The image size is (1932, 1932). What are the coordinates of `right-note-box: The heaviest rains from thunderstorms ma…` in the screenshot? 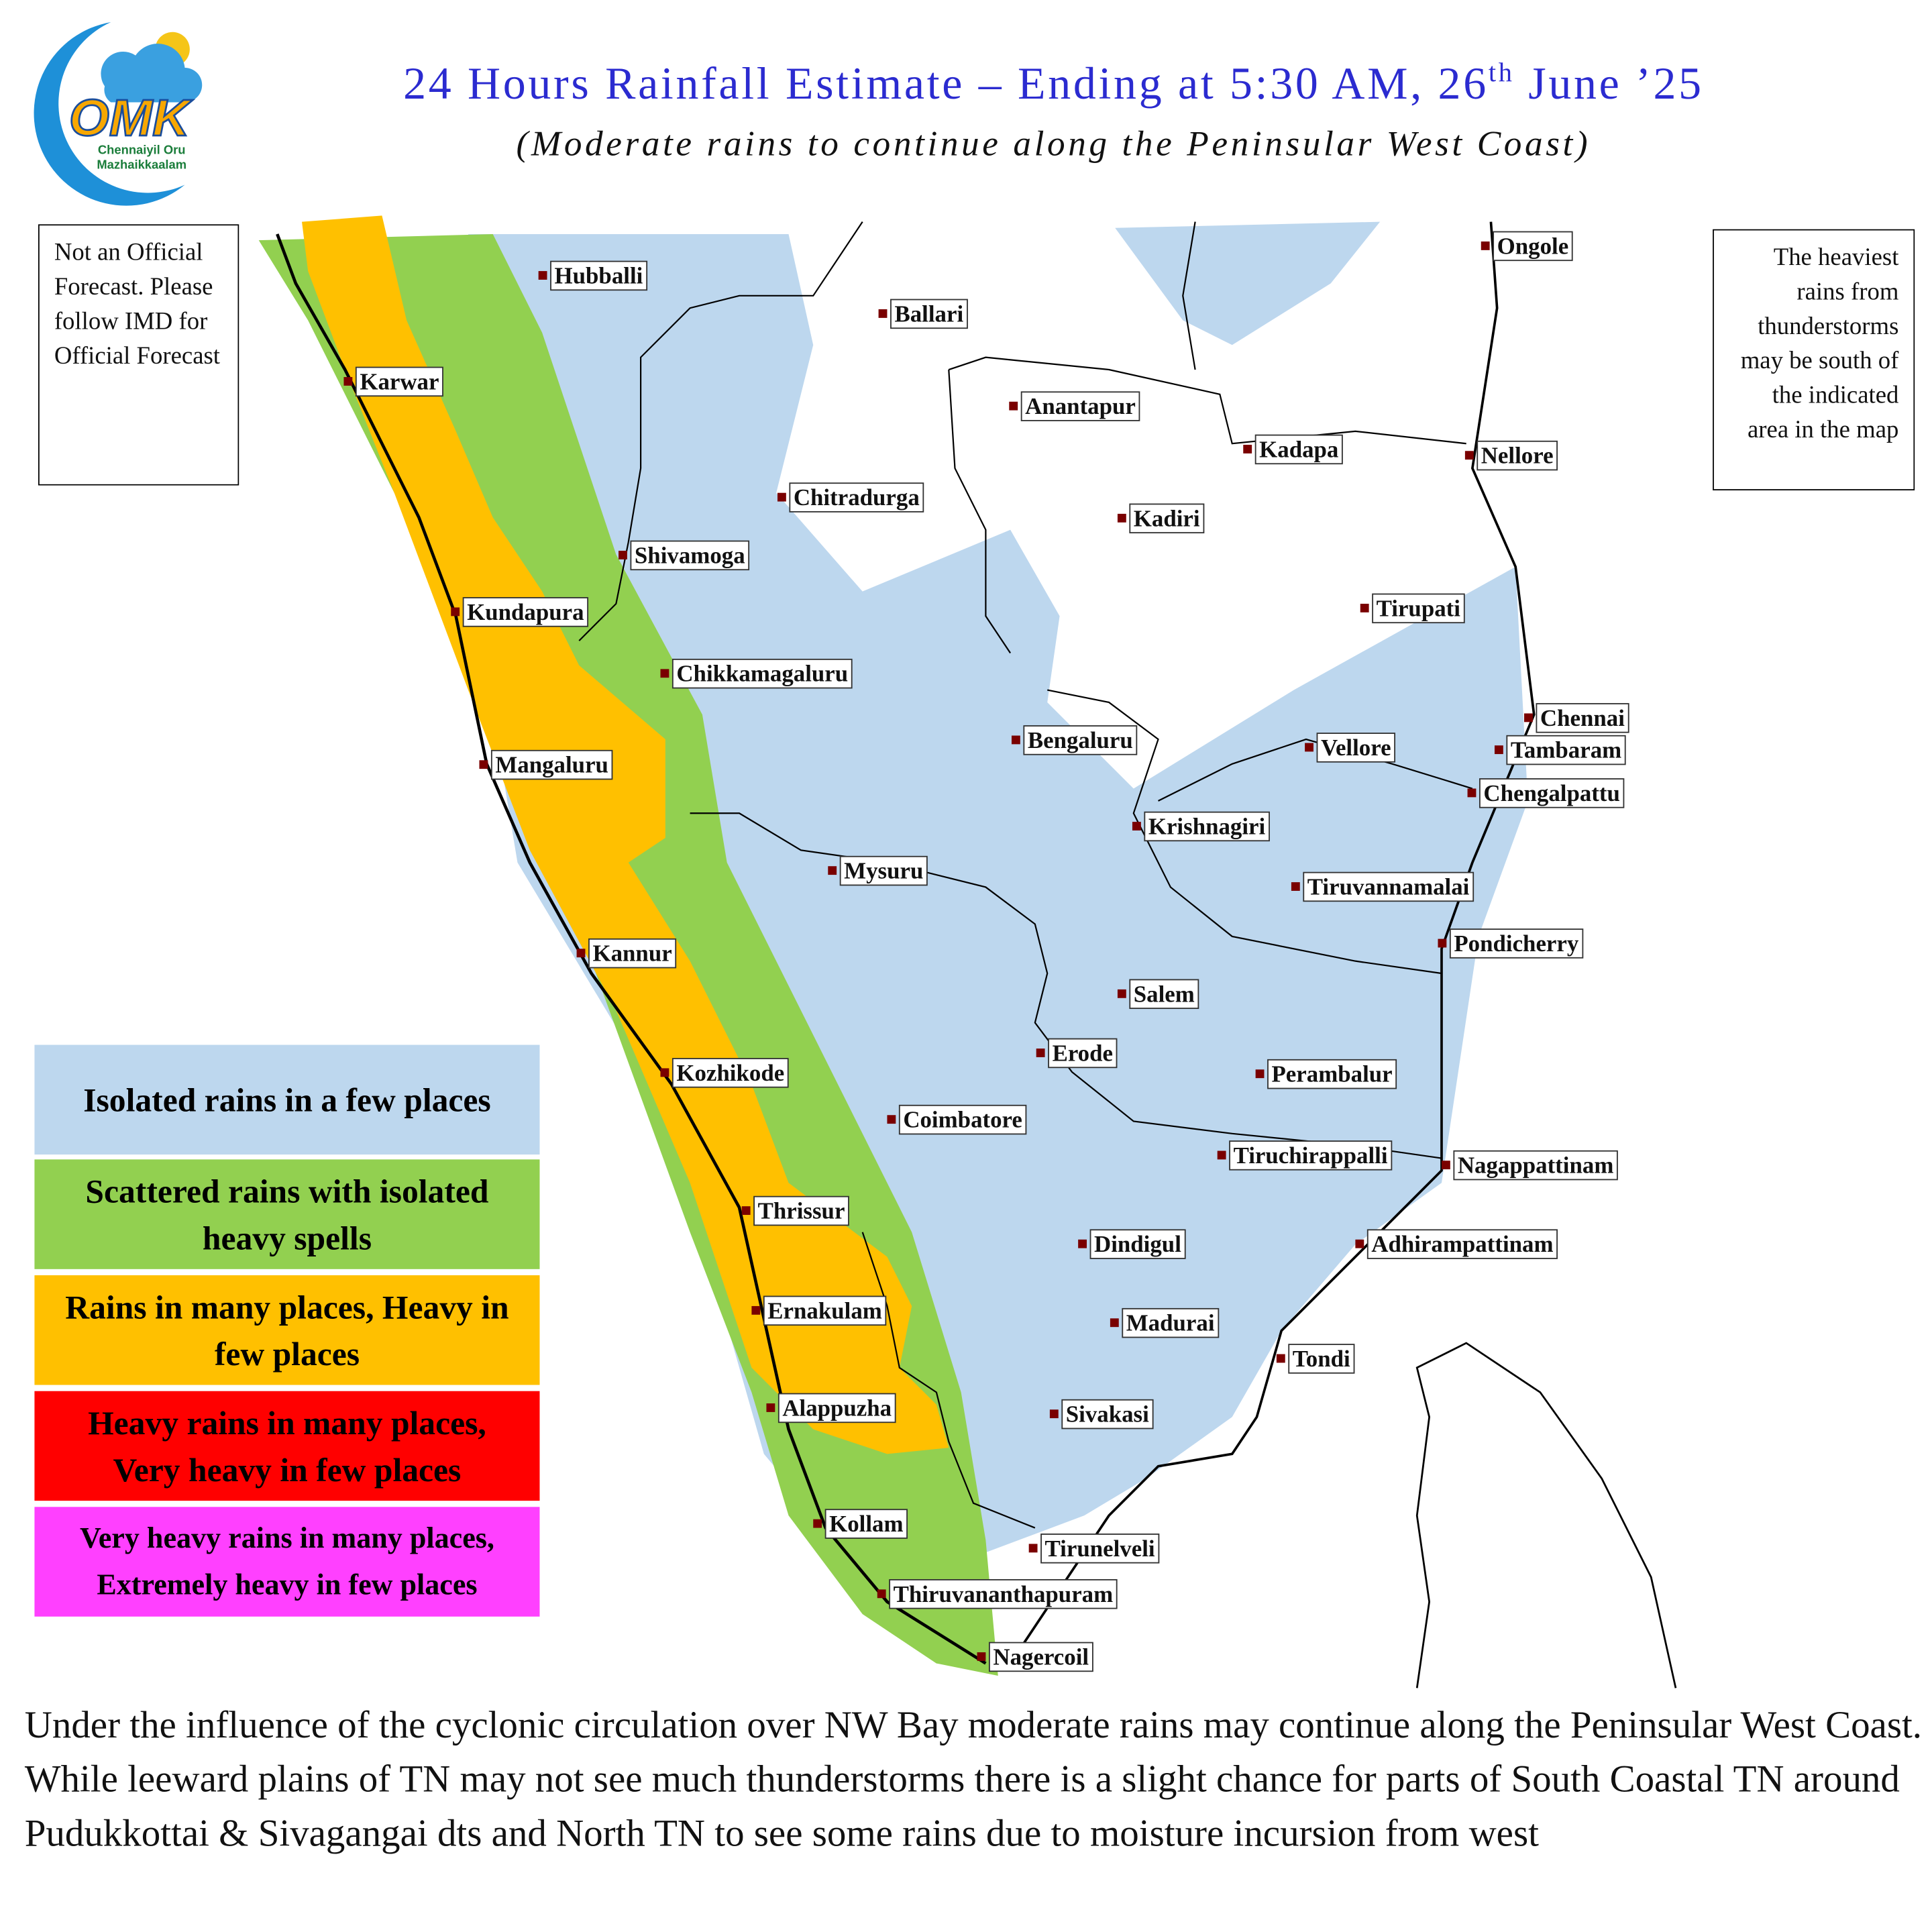 It's located at (1814, 360).